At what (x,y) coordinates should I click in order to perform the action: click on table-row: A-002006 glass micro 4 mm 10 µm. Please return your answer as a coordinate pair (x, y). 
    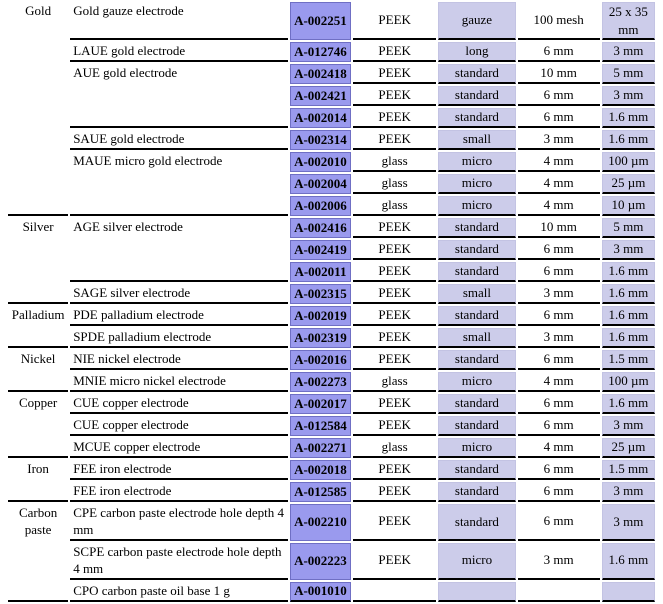
    Looking at the image, I should click on (331, 206).